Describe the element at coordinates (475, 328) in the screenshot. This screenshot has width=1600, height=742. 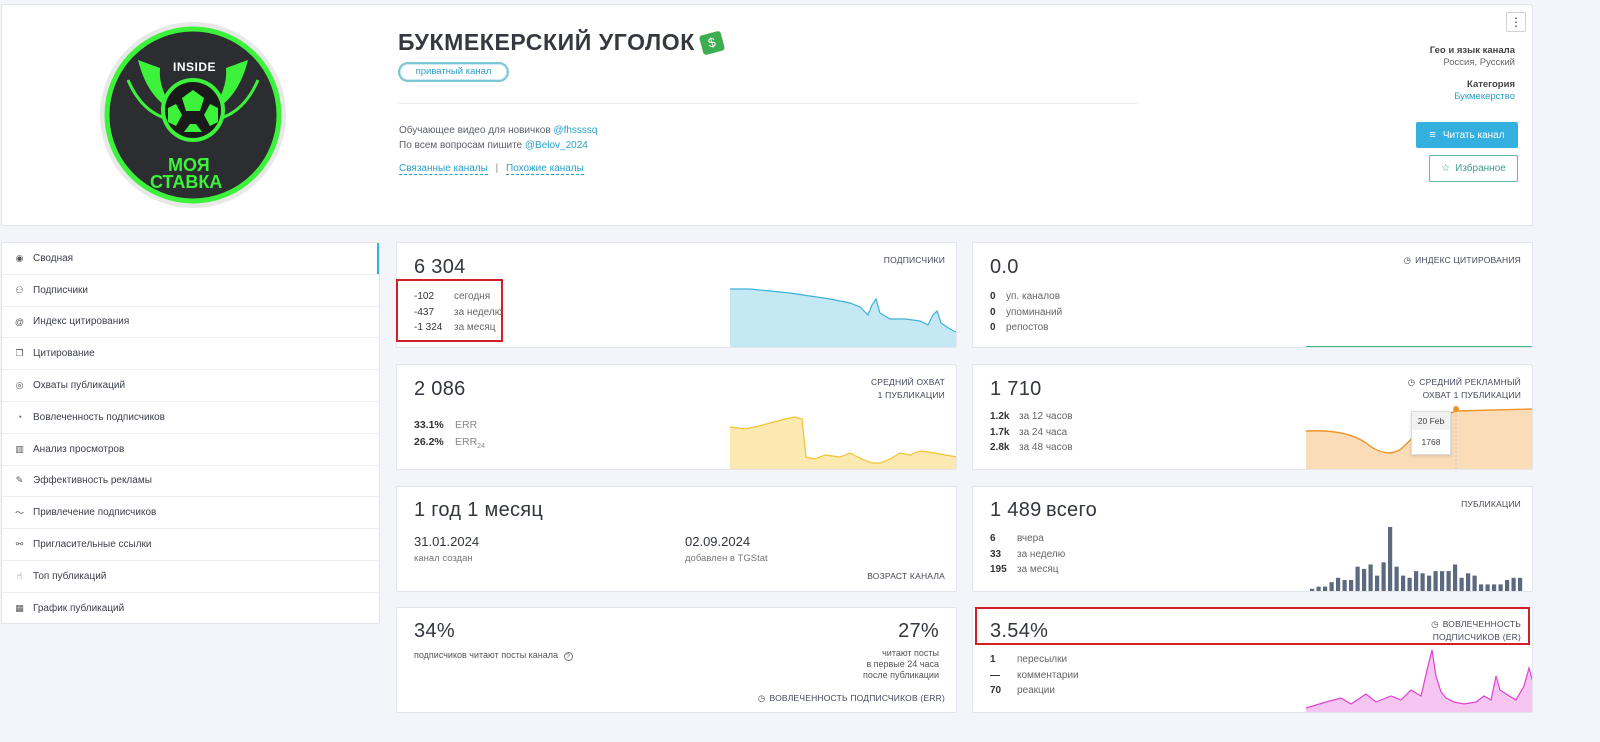
I see `subscribers-row-label: за месяц` at that location.